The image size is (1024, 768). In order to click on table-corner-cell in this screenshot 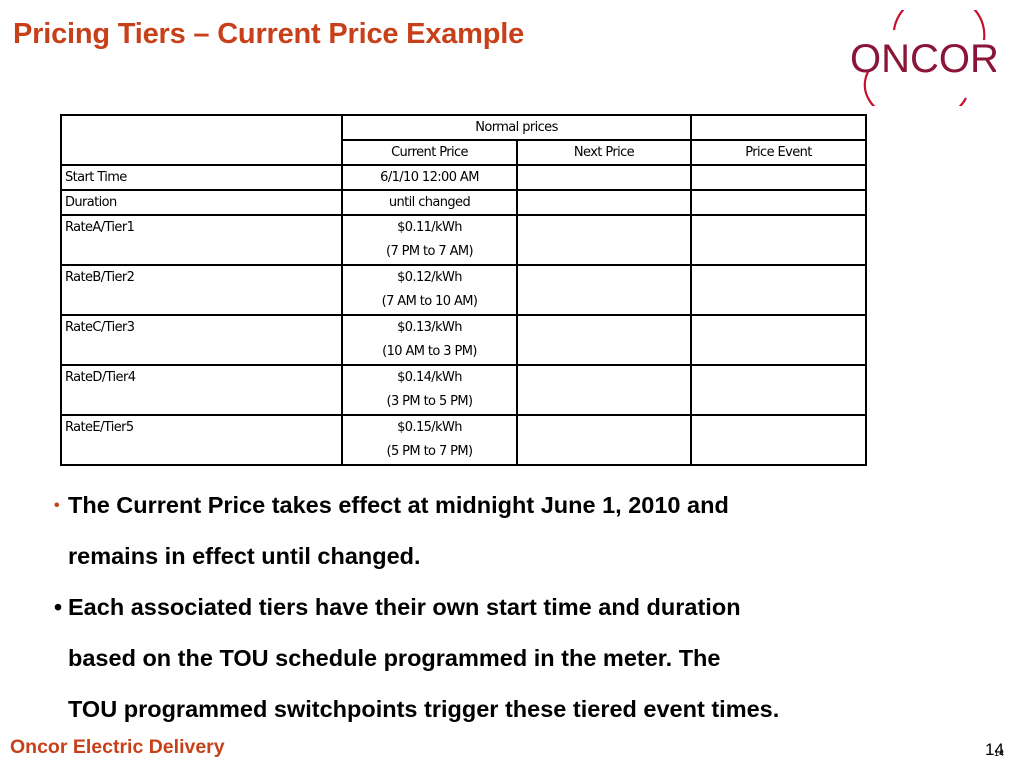, I will do `click(201, 140)`.